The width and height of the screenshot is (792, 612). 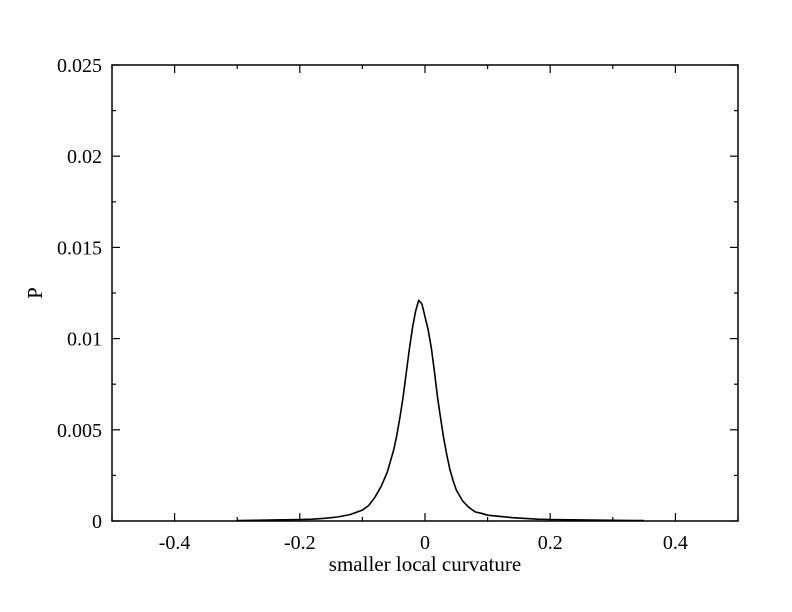 I want to click on x-tick-labels: -0.4 -0.2 0 0.2 0.4, so click(x=423, y=543).